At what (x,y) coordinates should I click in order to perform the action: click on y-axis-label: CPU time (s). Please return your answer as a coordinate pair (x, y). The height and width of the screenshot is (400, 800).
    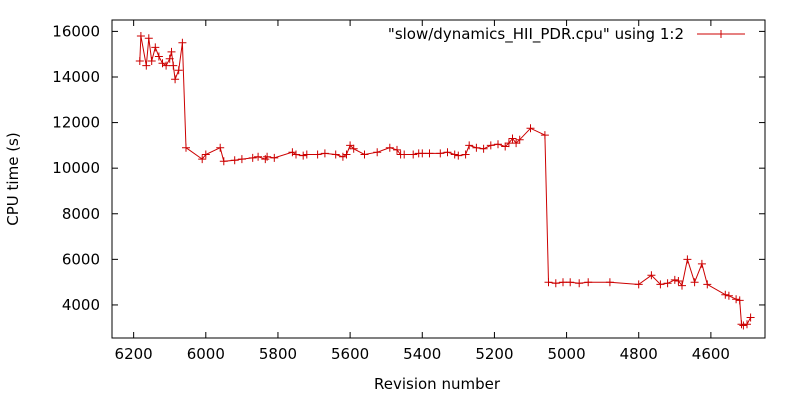
    Looking at the image, I should click on (13, 178).